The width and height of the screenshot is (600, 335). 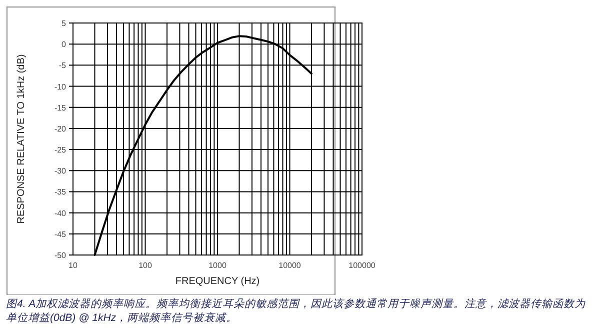 I want to click on x-axis-title: FREQUENCY (Hz), so click(x=217, y=281).